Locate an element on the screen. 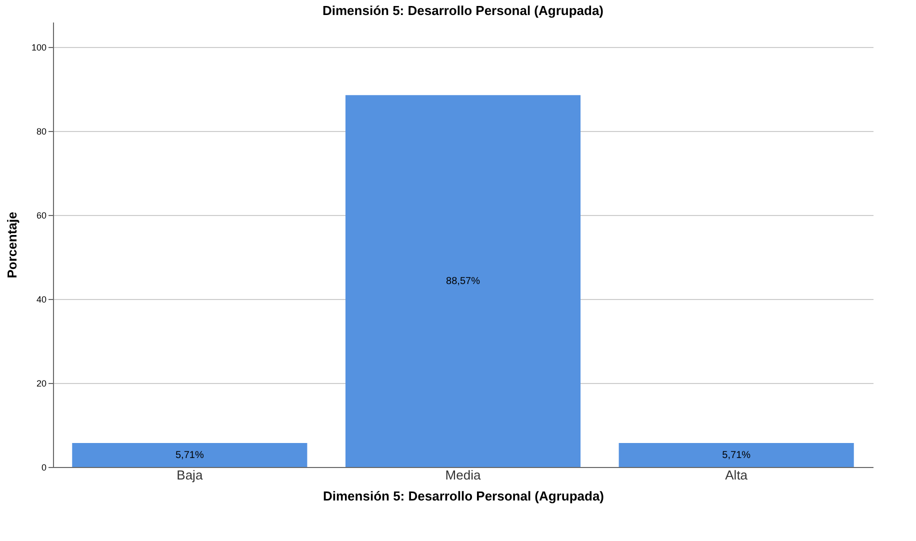  x-axis-title: Dimensión 5: Desarrollo Personal (Agrupada) is located at coordinates (463, 496).